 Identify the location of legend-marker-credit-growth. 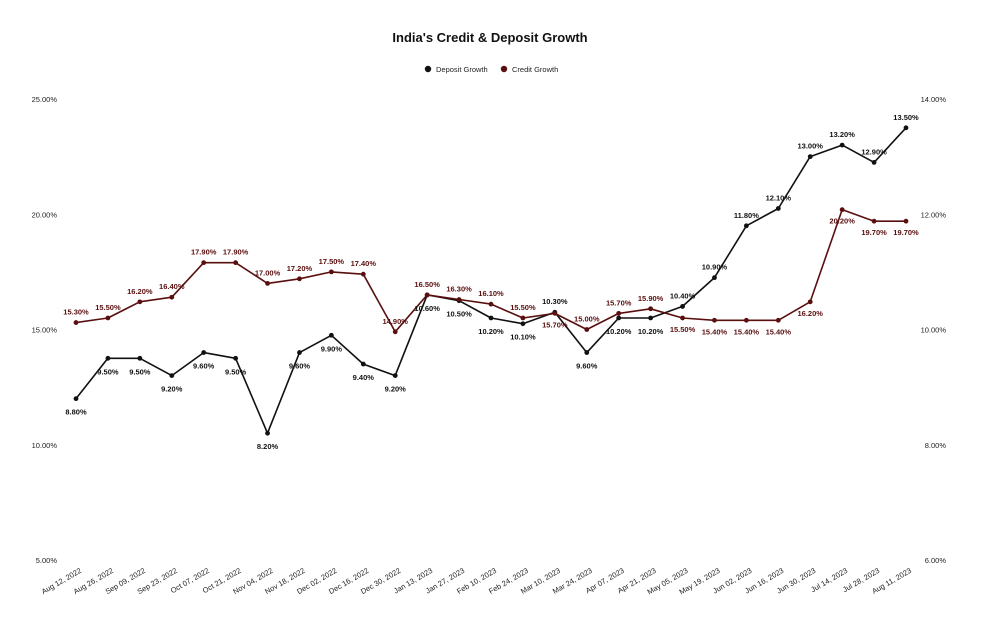
(504, 69).